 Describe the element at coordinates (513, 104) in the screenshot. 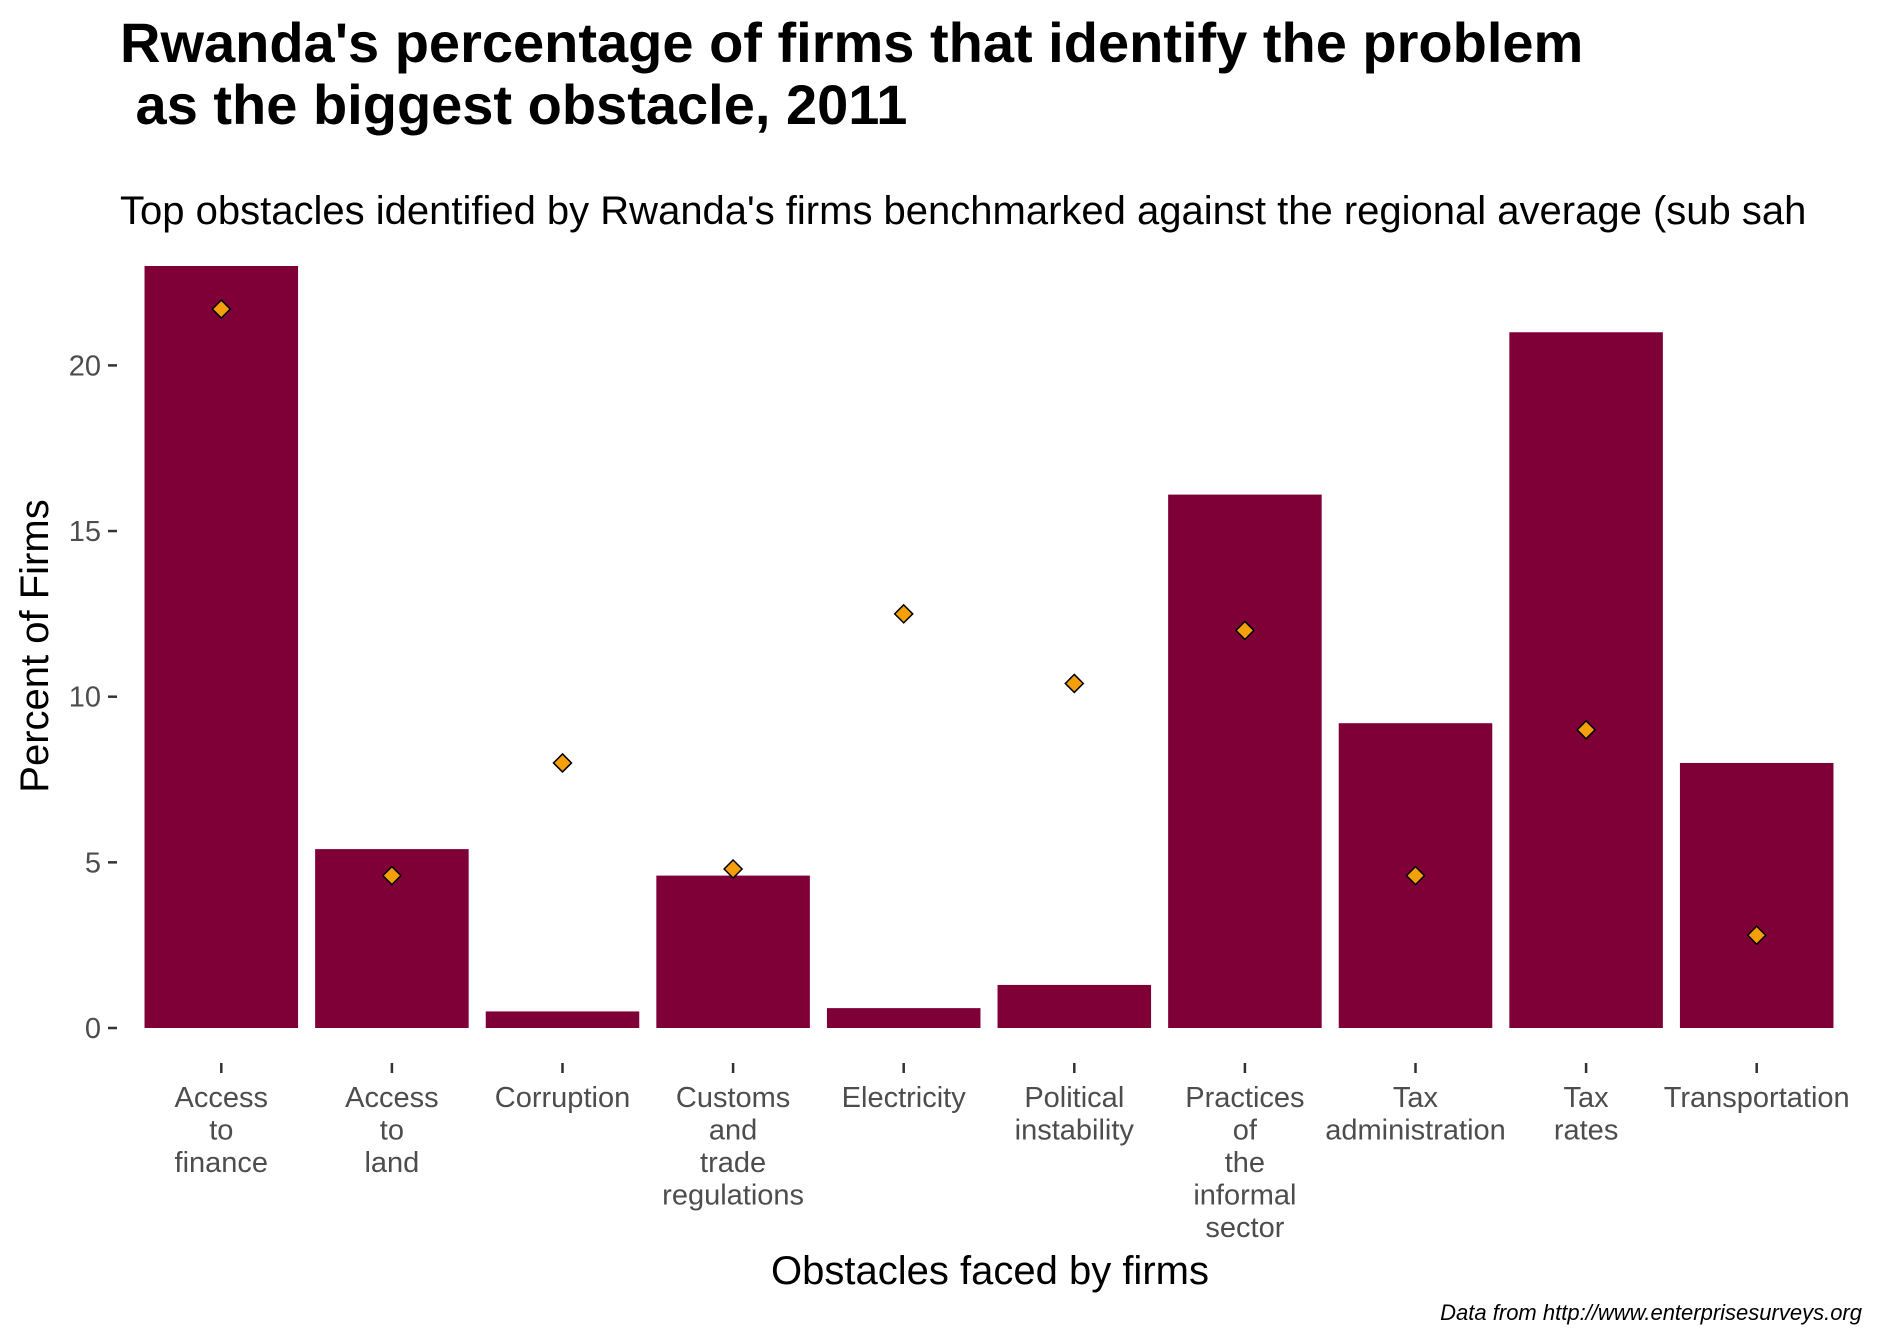

I see `chart-title-line-2: as the biggest obstacle, 2011` at that location.